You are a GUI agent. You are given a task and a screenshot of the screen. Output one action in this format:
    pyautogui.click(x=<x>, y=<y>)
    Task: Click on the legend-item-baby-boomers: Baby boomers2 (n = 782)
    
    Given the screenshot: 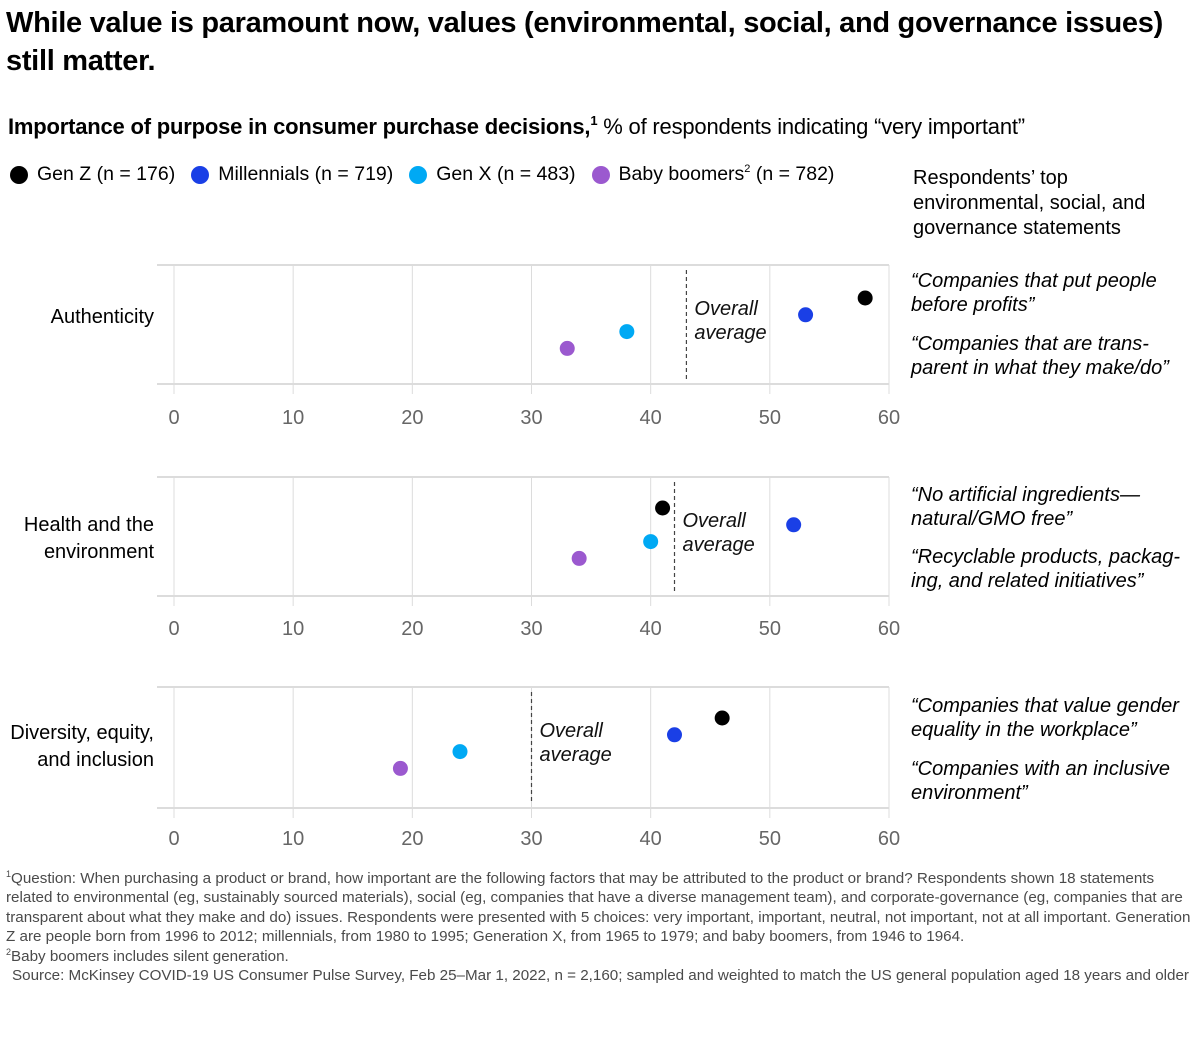 What is the action you would take?
    pyautogui.click(x=713, y=174)
    